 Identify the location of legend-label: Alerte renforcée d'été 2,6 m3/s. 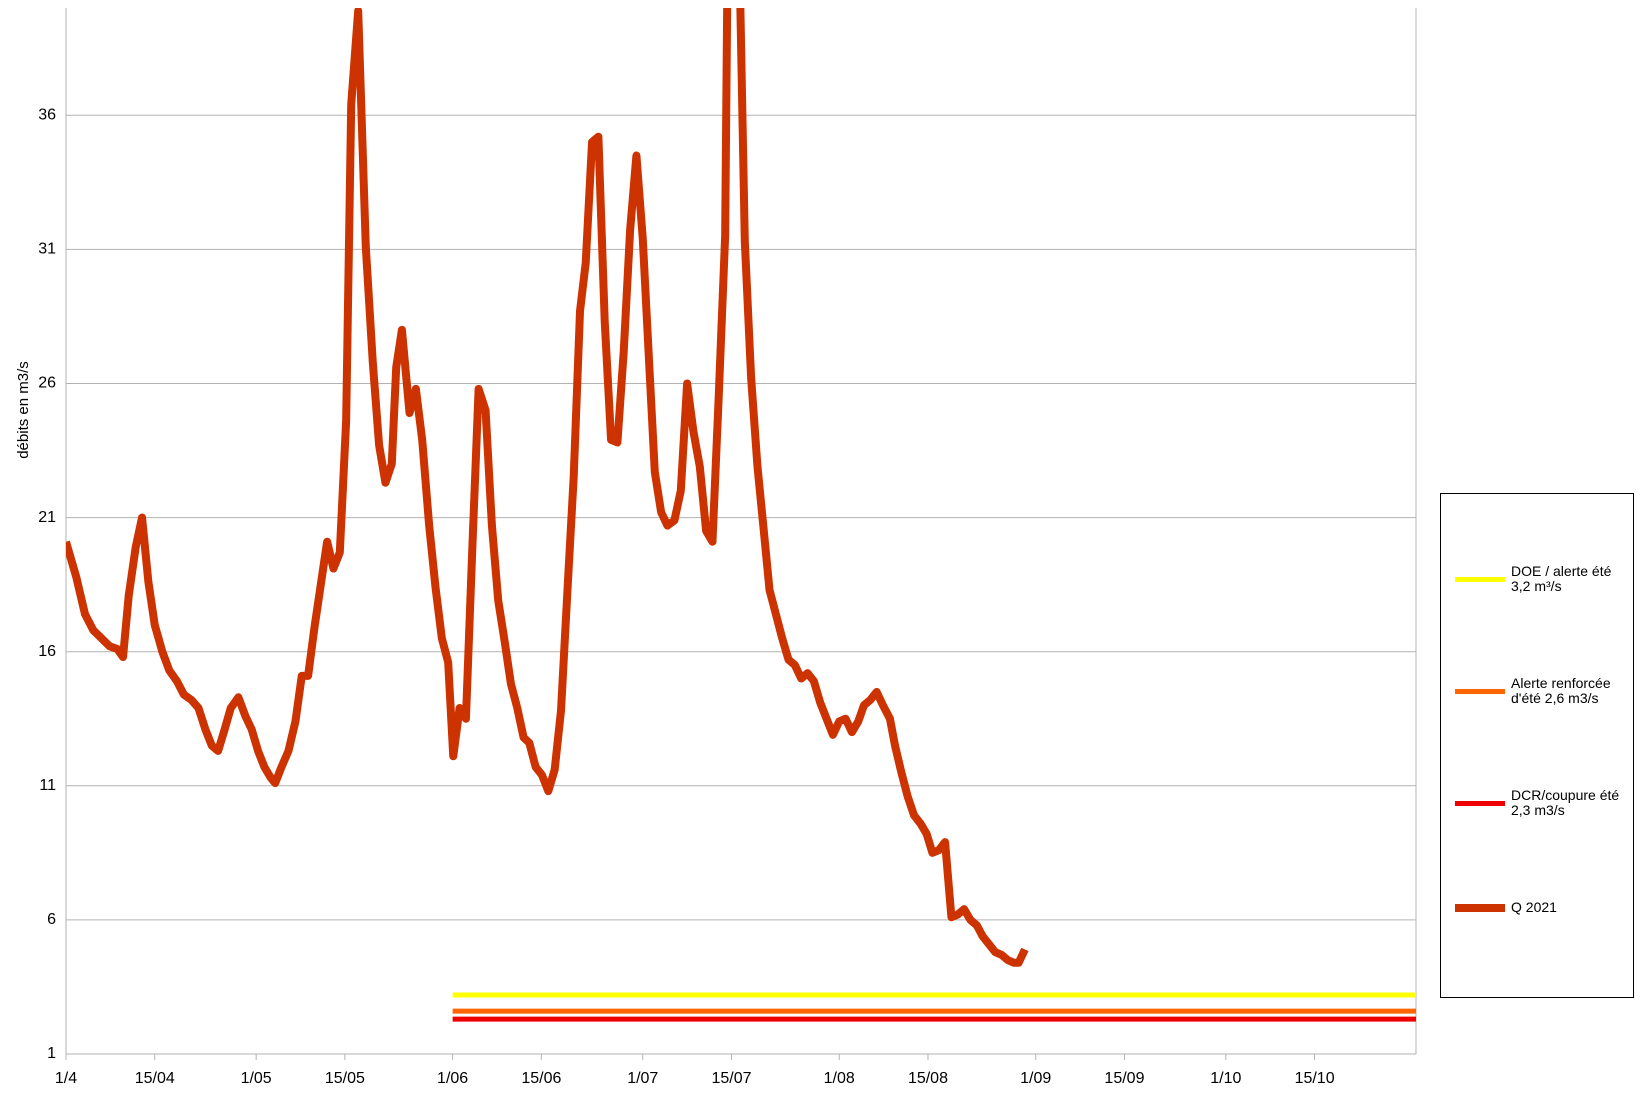
(1561, 690).